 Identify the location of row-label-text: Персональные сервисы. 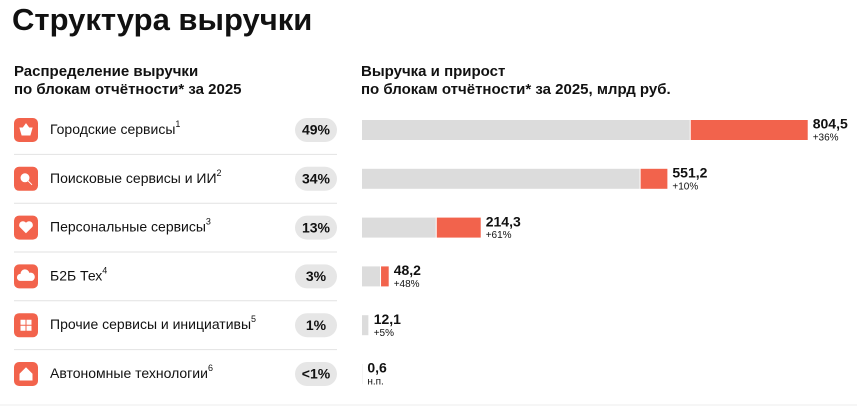
(128, 226).